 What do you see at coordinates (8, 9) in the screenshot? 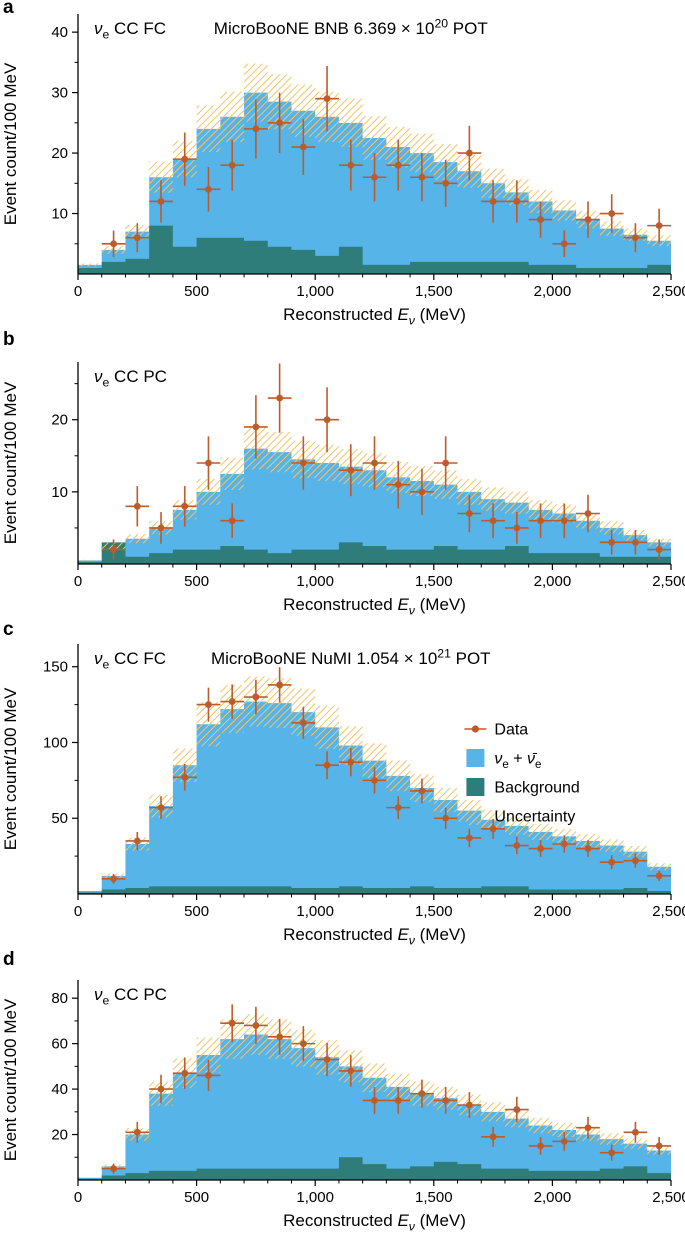
I see `panel-label-a: a` at bounding box center [8, 9].